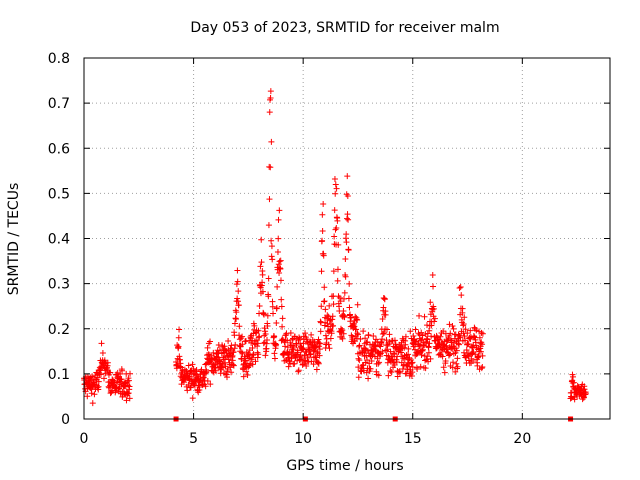 This screenshot has width=640, height=480. I want to click on x-tick-label: 20, so click(522, 439).